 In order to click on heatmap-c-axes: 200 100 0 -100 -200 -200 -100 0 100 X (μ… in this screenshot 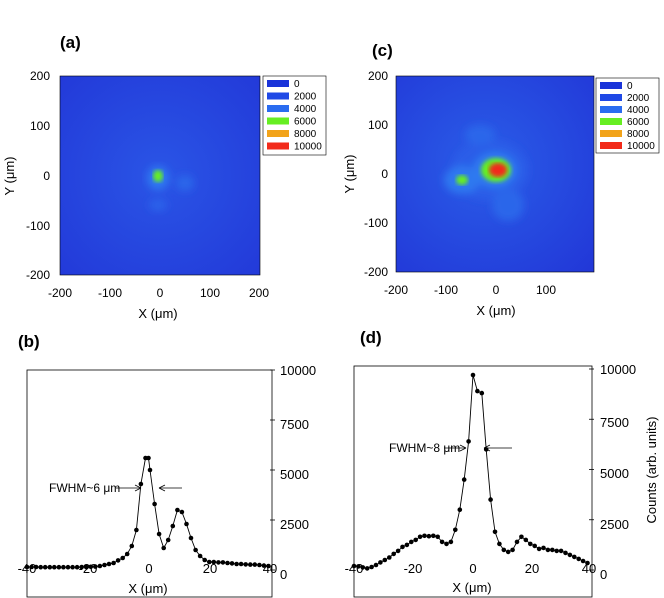, I will do `click(449, 193)`.